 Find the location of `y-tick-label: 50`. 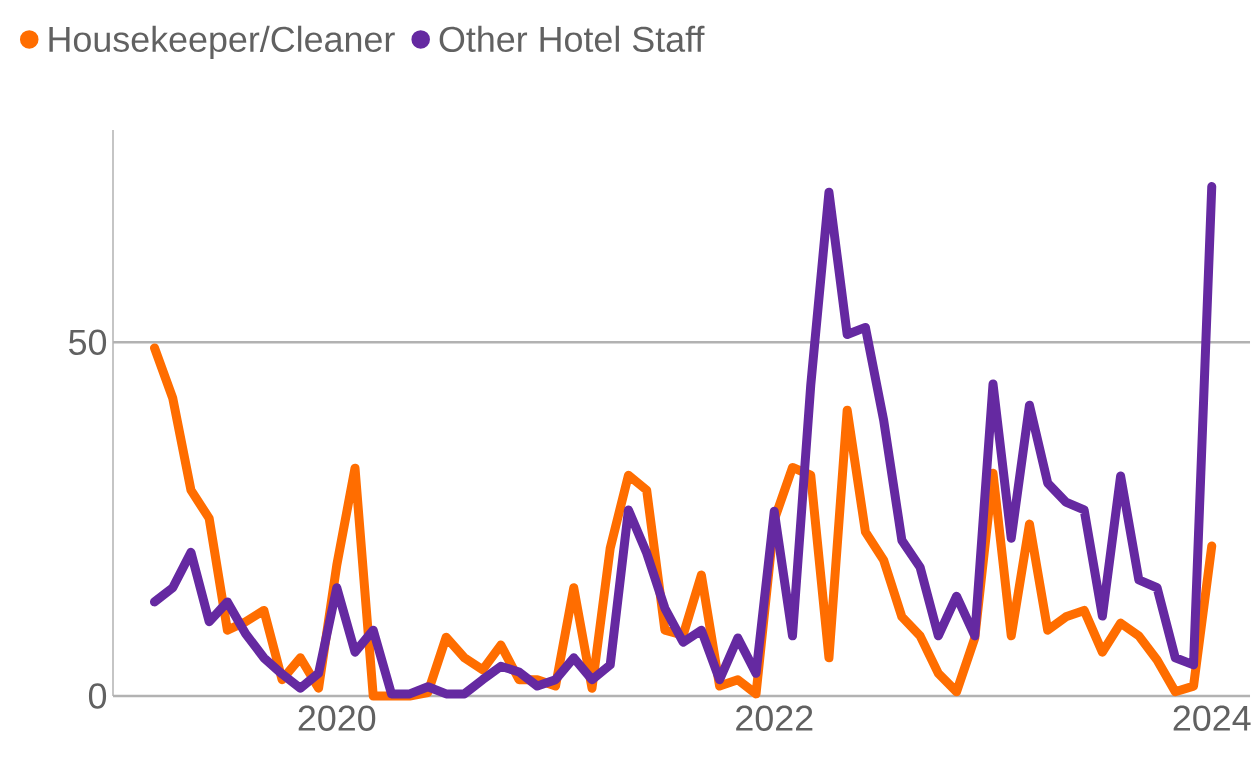

y-tick-label: 50 is located at coordinates (88, 342).